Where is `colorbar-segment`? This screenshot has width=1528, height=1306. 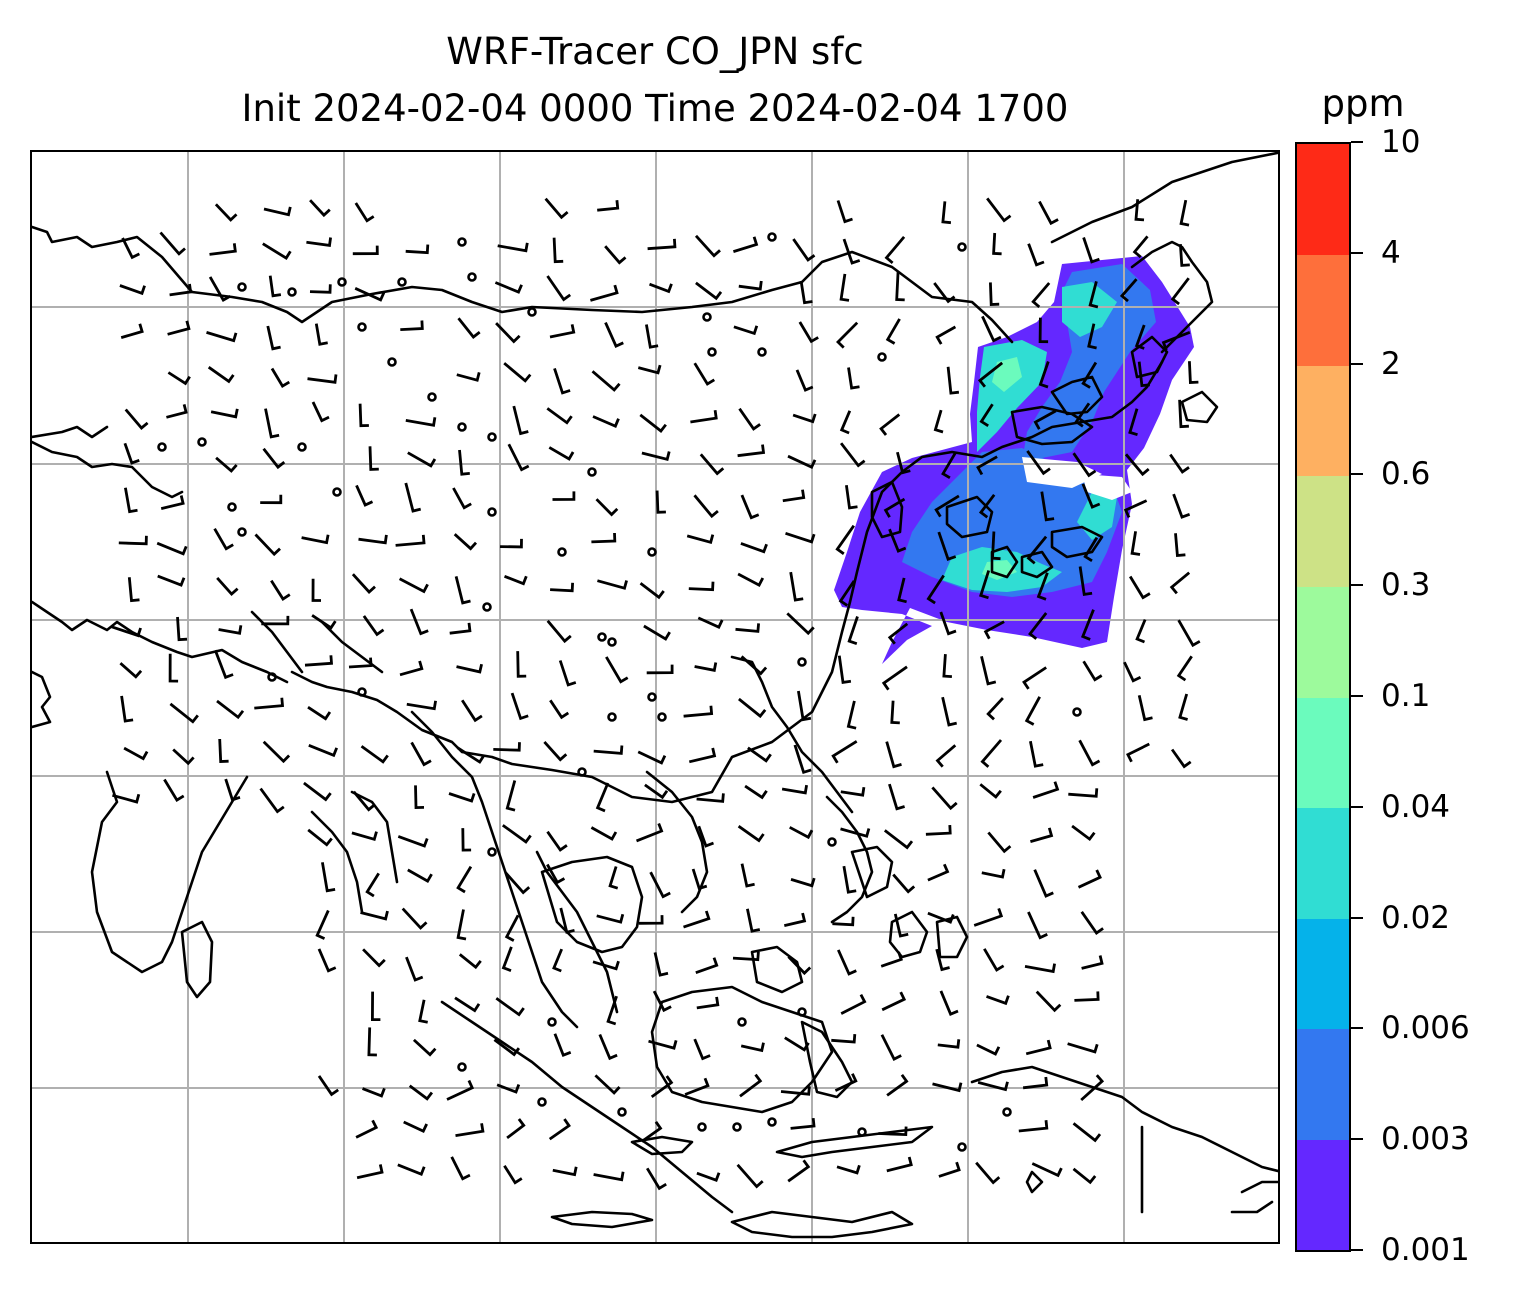 colorbar-segment is located at coordinates (1323, 200).